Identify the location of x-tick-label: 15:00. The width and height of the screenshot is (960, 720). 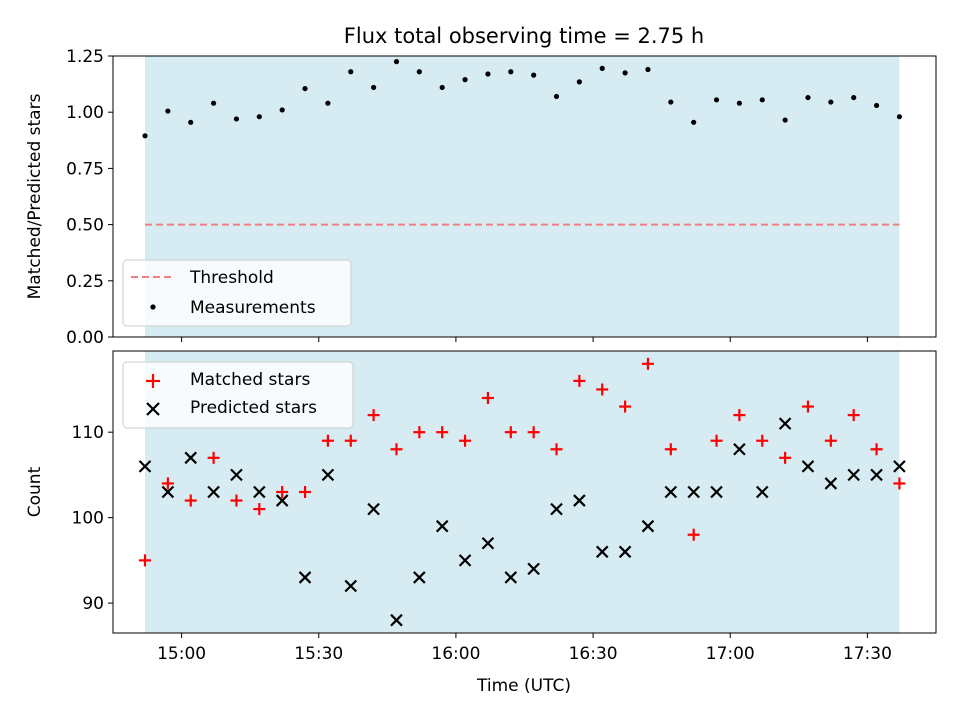
(181, 654).